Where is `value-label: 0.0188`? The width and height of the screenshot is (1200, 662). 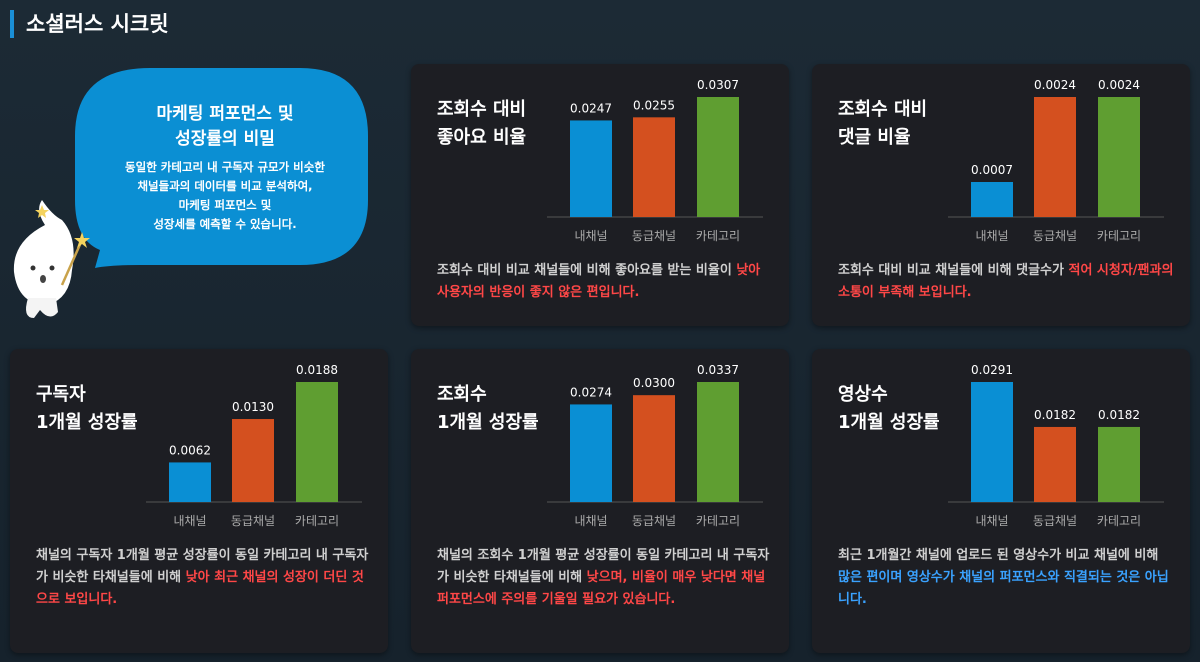
value-label: 0.0188 is located at coordinates (317, 370).